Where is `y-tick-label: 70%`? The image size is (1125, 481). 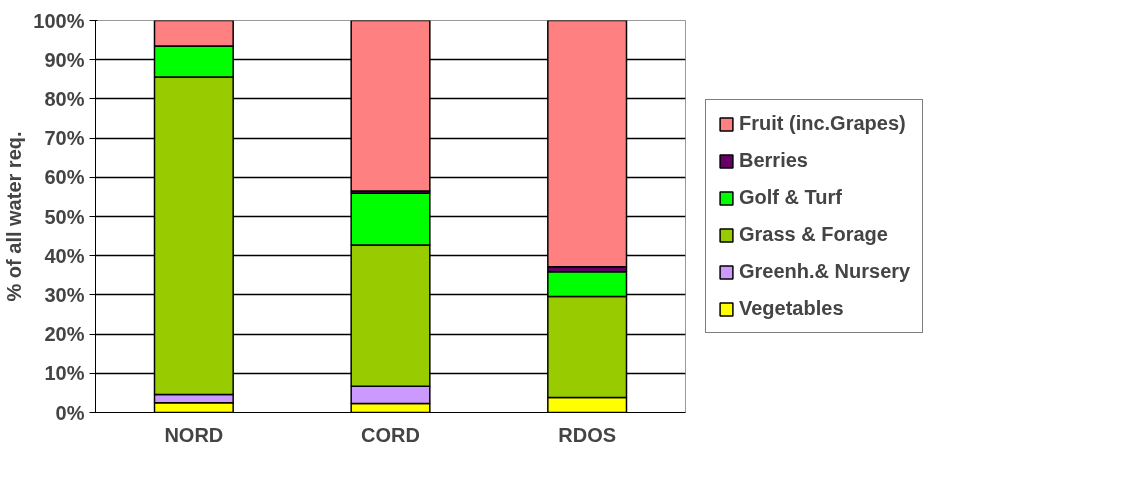
y-tick-label: 70% is located at coordinates (64, 138).